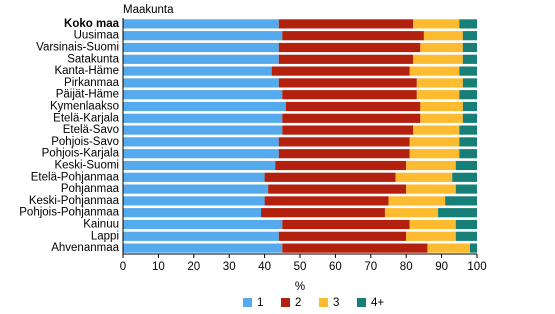 The height and width of the screenshot is (314, 555). What do you see at coordinates (158, 267) in the screenshot?
I see `x-tick-label: 10` at bounding box center [158, 267].